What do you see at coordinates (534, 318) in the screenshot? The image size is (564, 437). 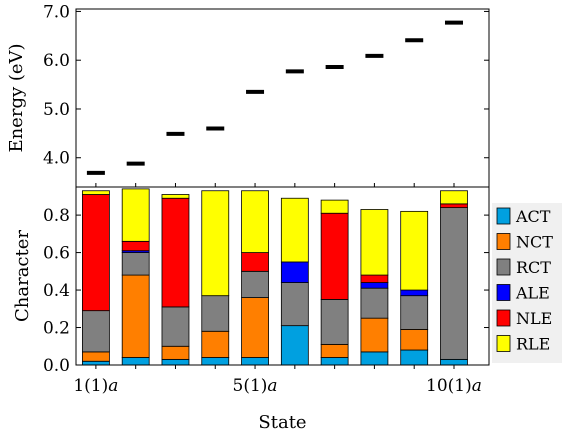 I see `legend-label-nle: NLE` at bounding box center [534, 318].